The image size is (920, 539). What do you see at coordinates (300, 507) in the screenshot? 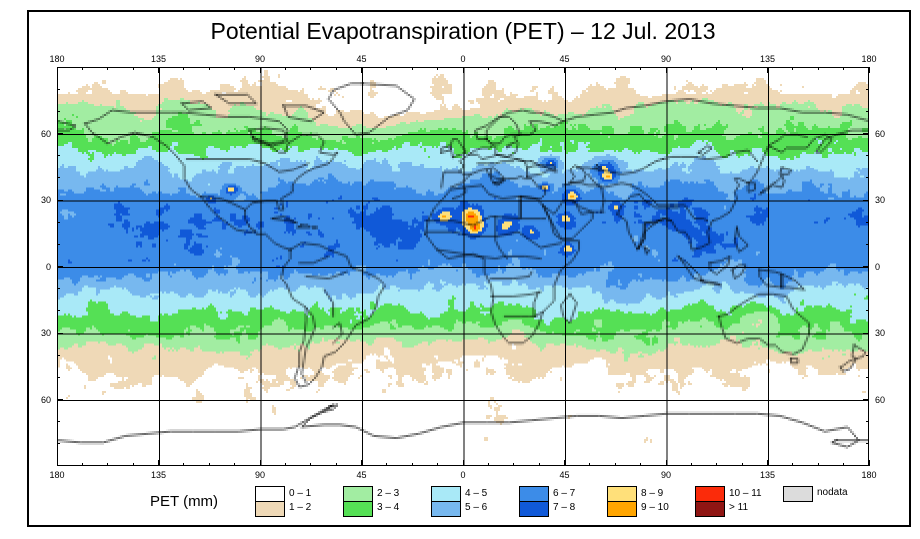
I see `legend-label: 1 – 2` at bounding box center [300, 507].